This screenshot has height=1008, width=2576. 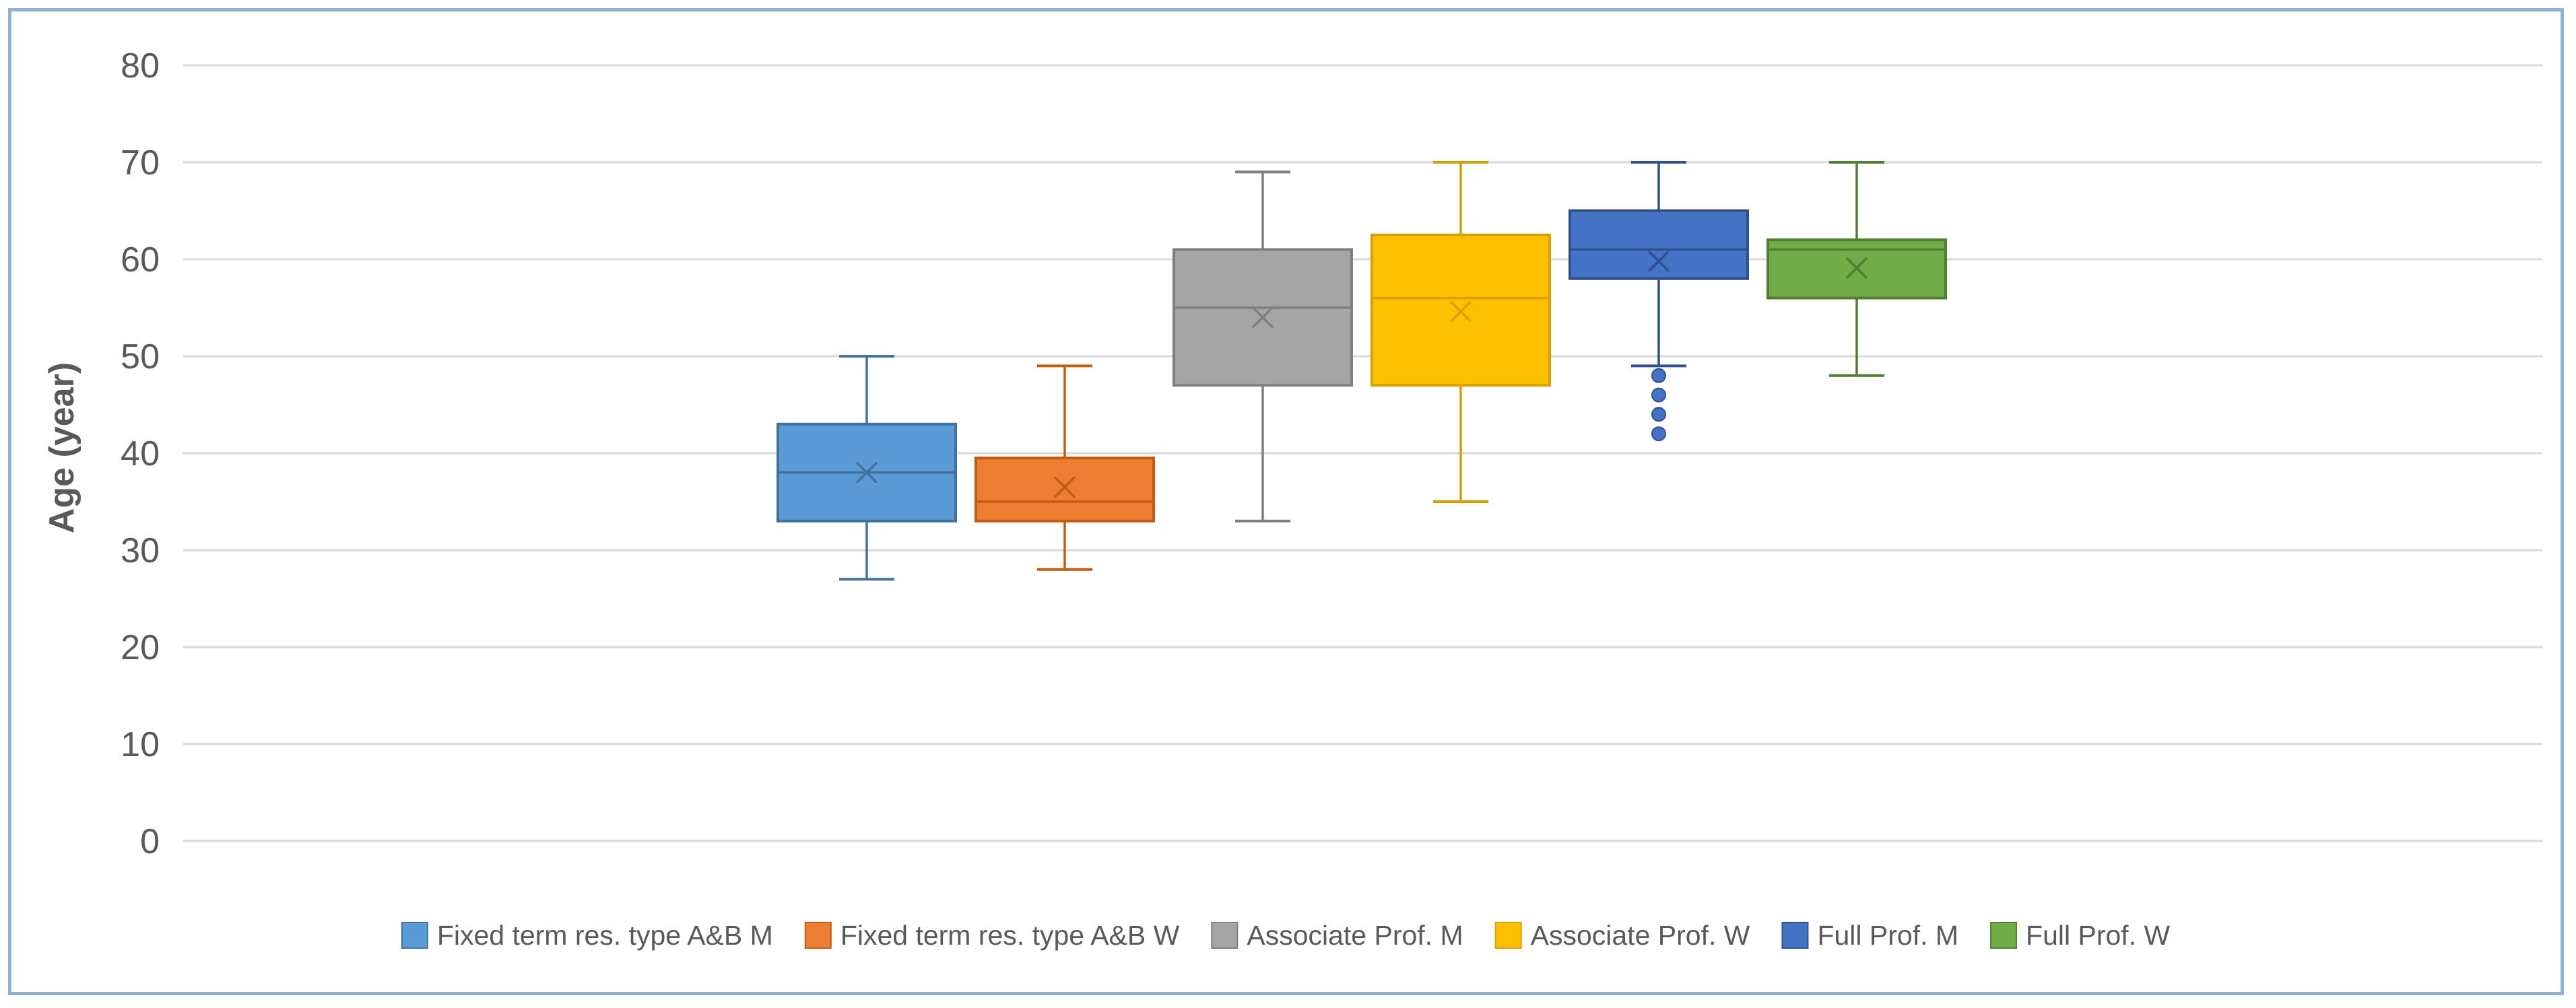 What do you see at coordinates (140, 647) in the screenshot?
I see `y-tick-label-20: 20` at bounding box center [140, 647].